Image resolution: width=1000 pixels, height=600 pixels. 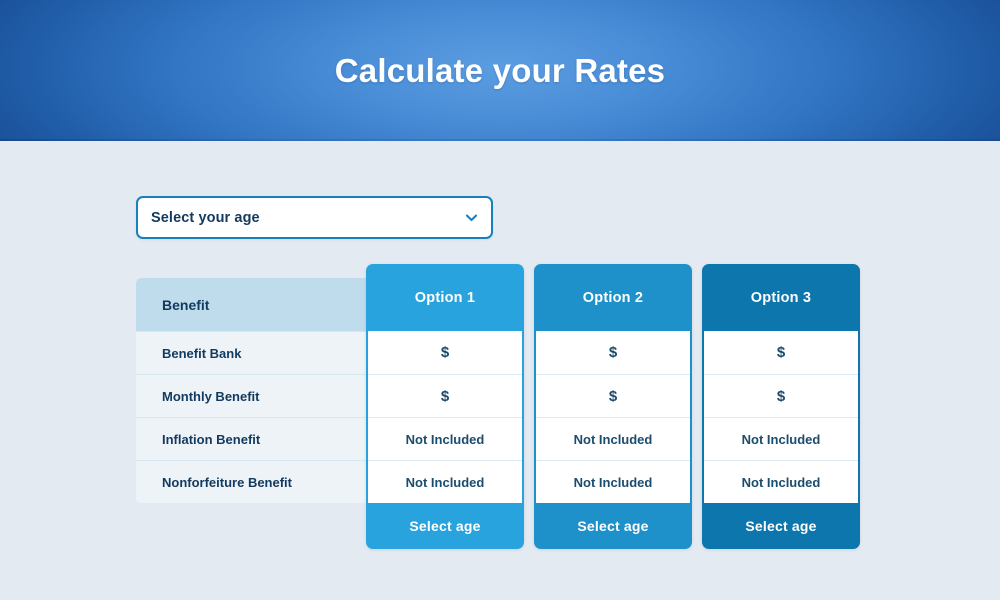 I want to click on select-age-button-1: Select age, so click(x=445, y=526).